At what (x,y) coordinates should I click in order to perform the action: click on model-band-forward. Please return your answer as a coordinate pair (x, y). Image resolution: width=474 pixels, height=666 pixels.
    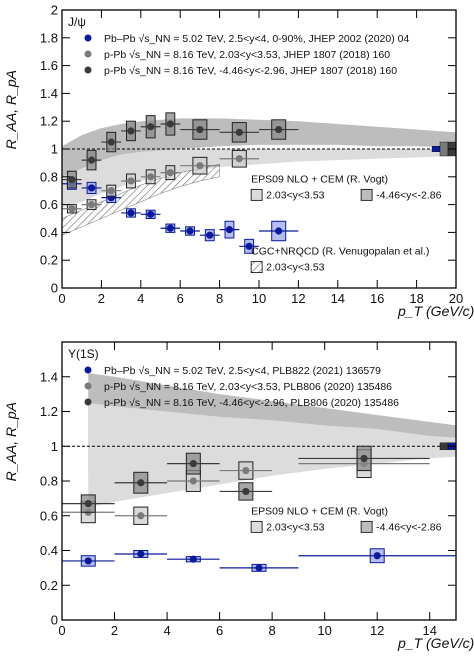
    Looking at the image, I should click on (259, 178).